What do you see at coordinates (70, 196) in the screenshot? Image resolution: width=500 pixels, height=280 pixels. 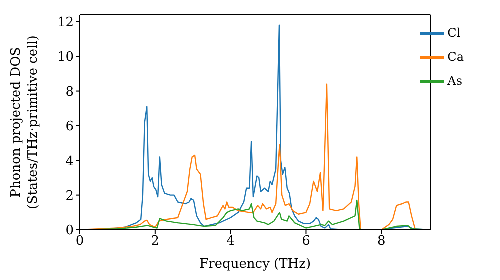 I see `y-tick-label: 2` at bounding box center [70, 196].